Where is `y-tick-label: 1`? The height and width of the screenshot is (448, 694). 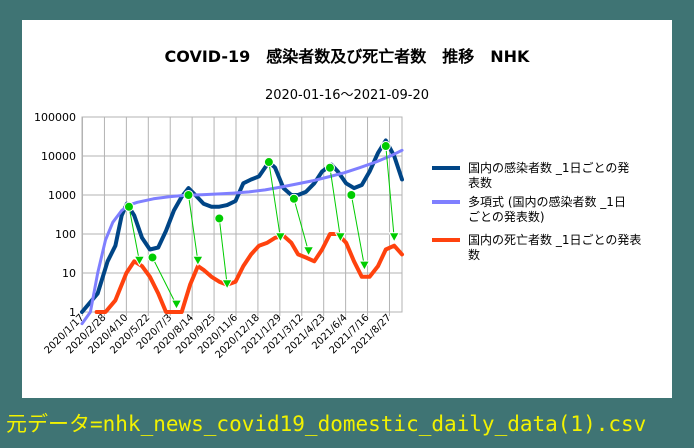
y-tick-label: 1 is located at coordinates (72, 312).